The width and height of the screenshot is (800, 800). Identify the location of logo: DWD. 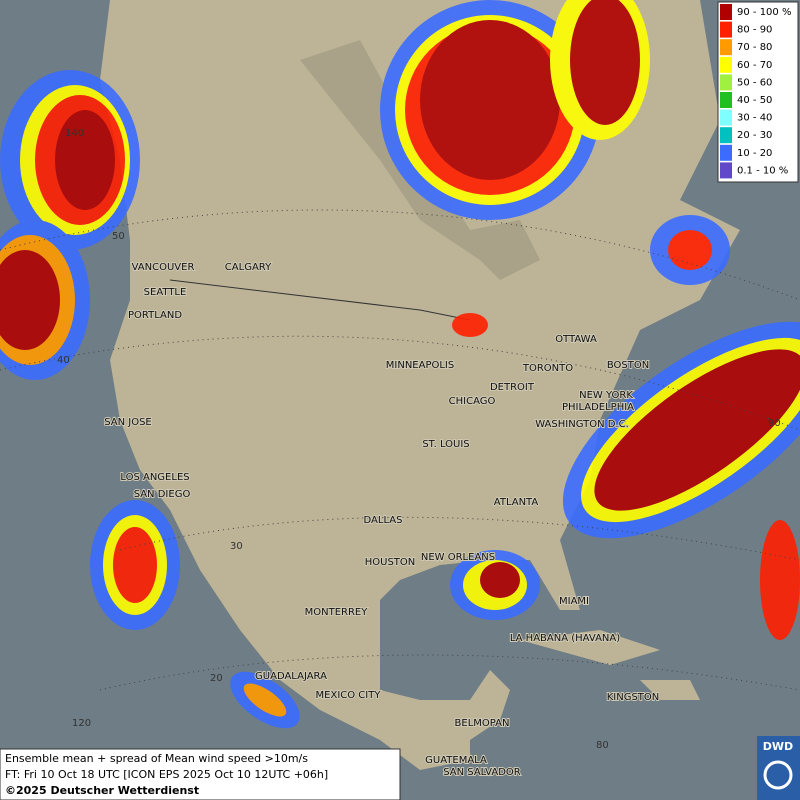
(778, 768).